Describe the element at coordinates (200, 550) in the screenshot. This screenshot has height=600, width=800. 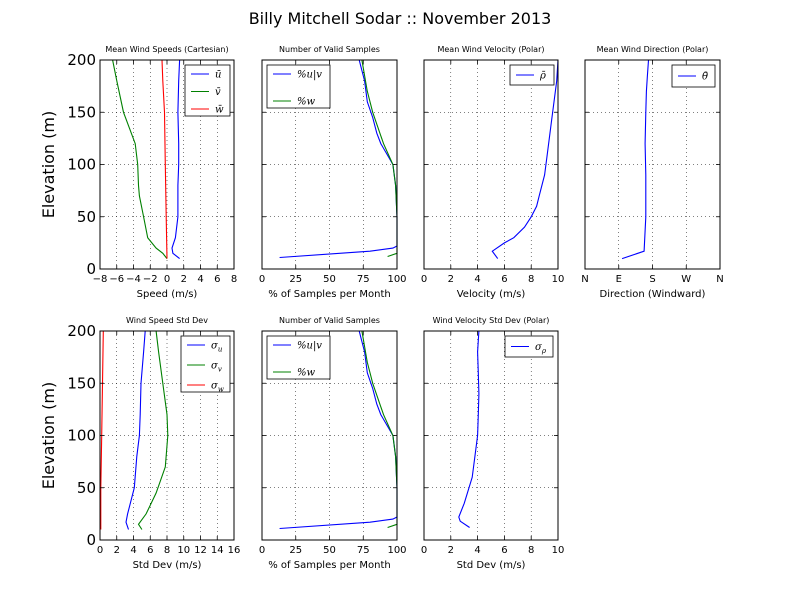
I see `x-tick-label: 12` at that location.